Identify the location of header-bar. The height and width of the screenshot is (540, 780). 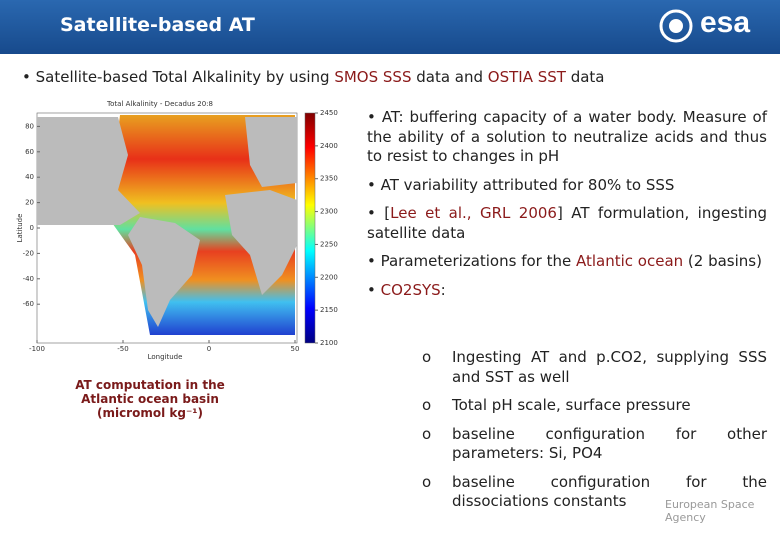
(390, 27).